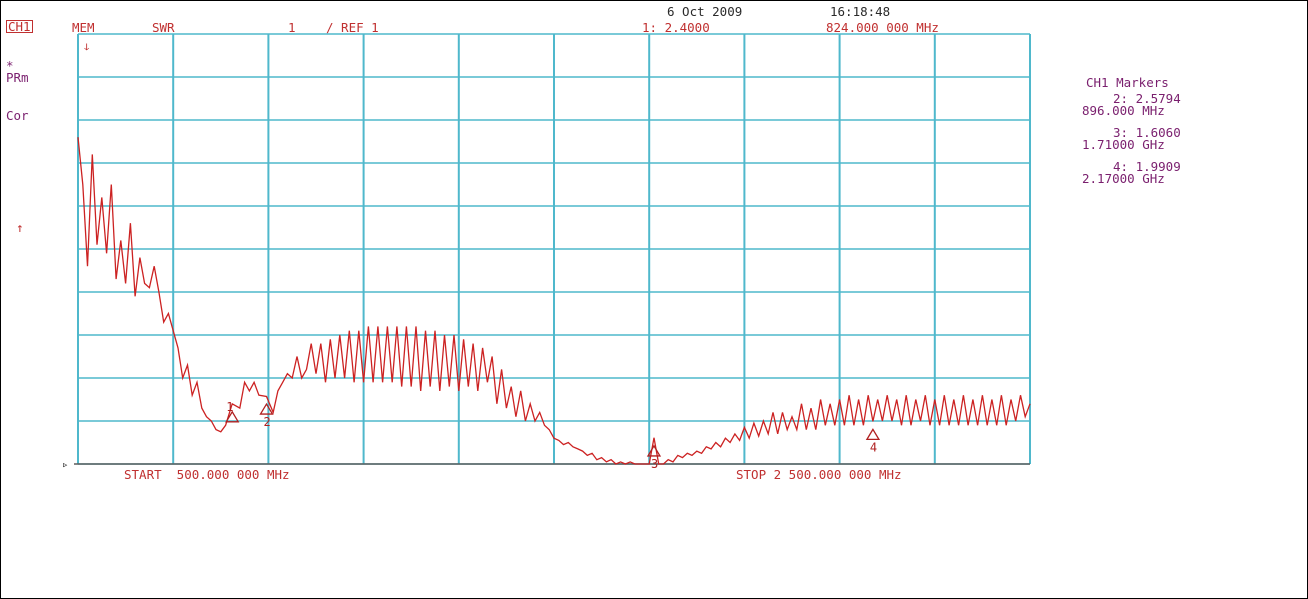  I want to click on marker-3-triangle, so click(654, 450).